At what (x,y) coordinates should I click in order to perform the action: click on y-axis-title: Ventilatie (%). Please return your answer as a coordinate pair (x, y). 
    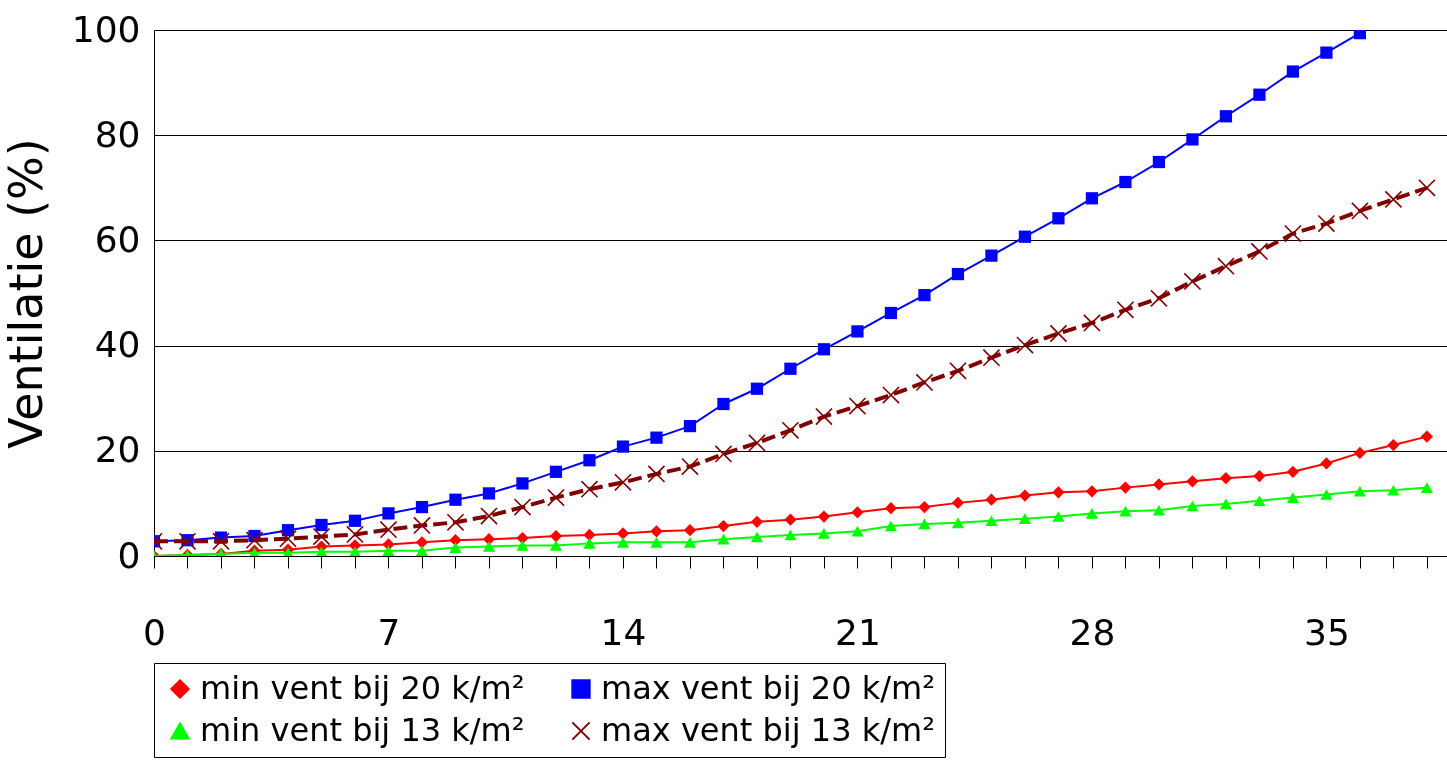
    Looking at the image, I should click on (26, 293).